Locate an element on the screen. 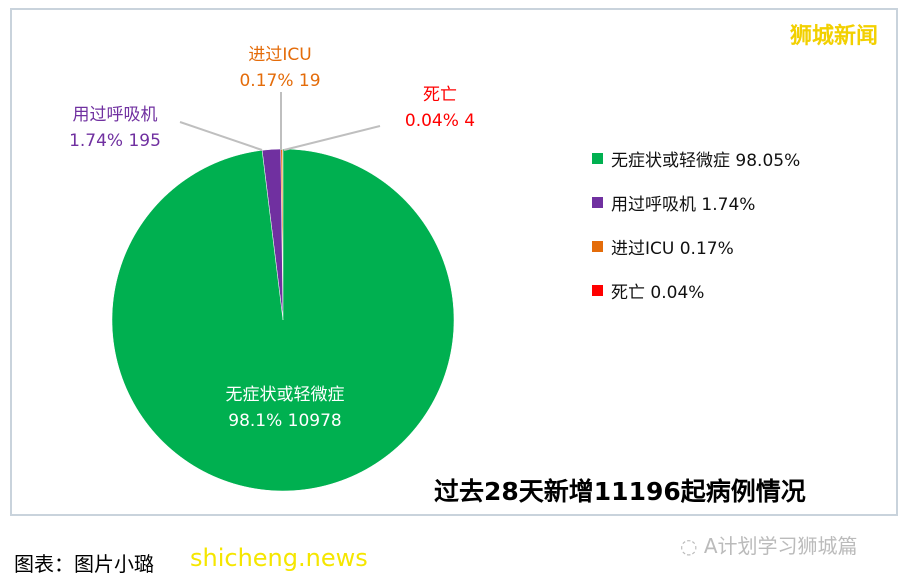  wechat-icon: ◌ is located at coordinates (692, 546).